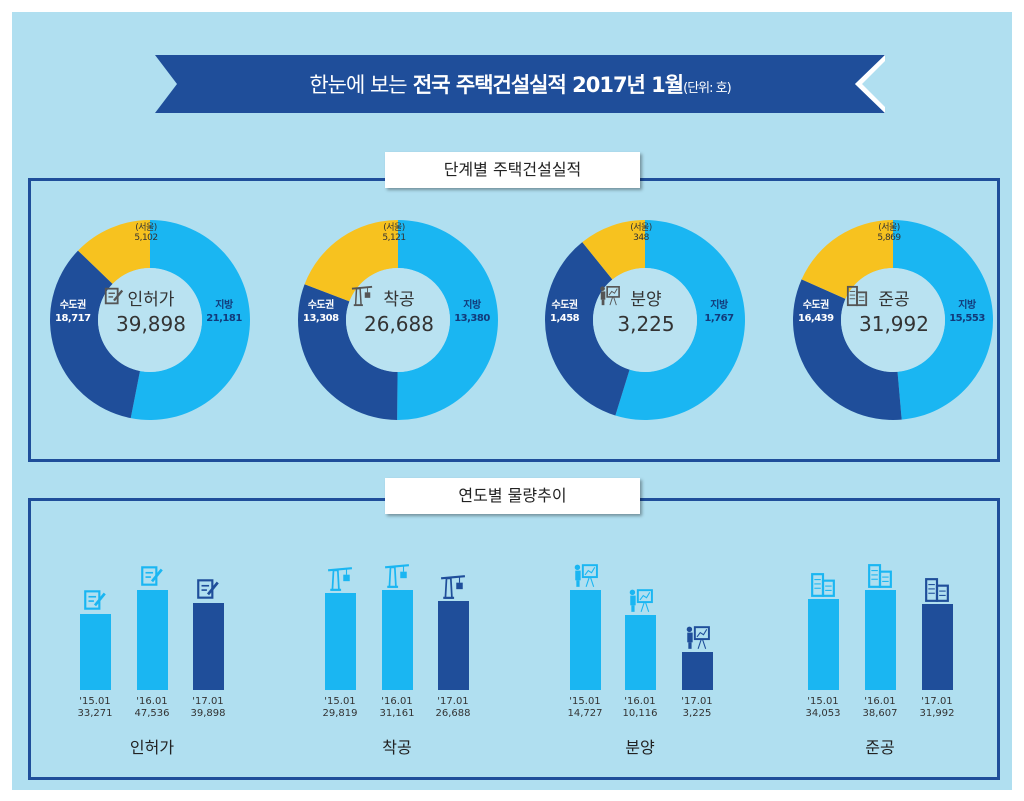 The image size is (1024, 801). Describe the element at coordinates (399, 310) in the screenshot. I see `donut-center: 착공 26,688` at that location.